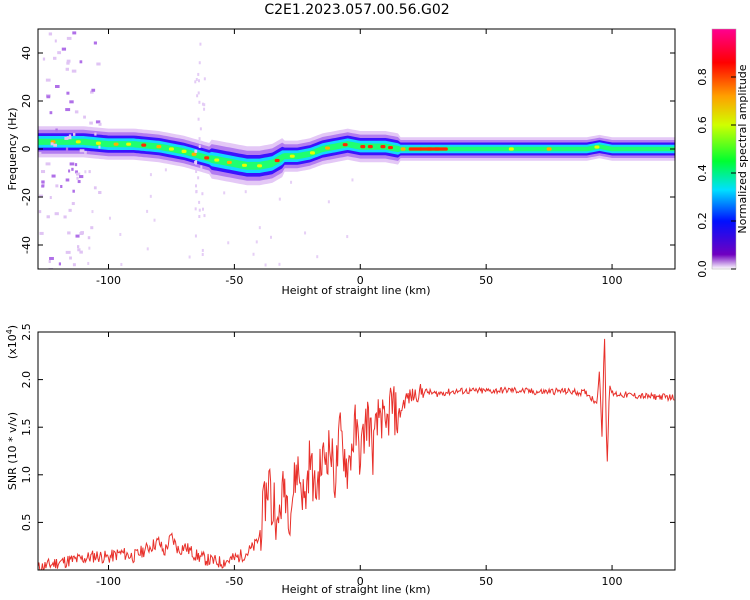 The width and height of the screenshot is (750, 600). What do you see at coordinates (612, 280) in the screenshot?
I see `spectrogram-xtick-label: 100` at bounding box center [612, 280].